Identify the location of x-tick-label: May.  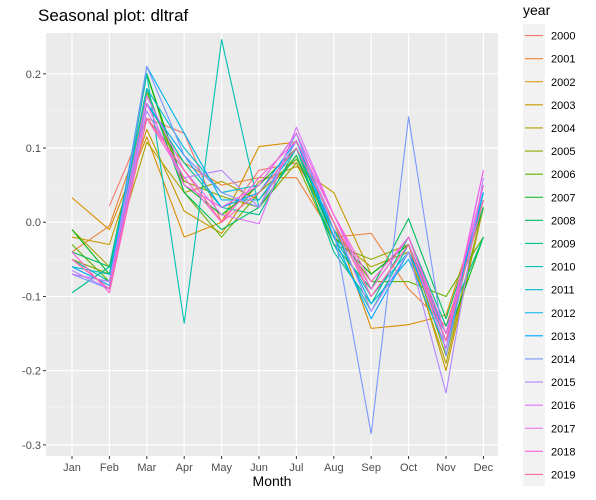
(221, 468).